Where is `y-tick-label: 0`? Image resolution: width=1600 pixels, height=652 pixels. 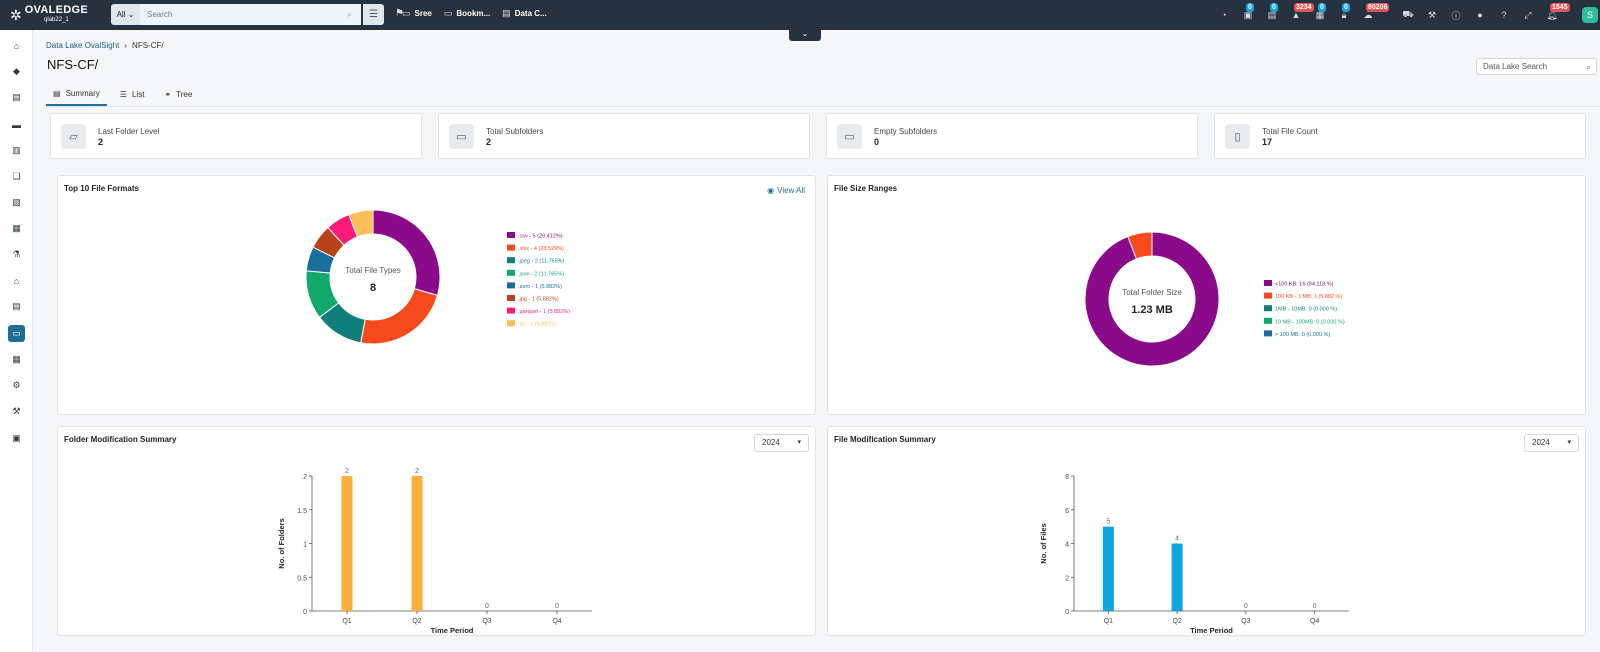 y-tick-label: 0 is located at coordinates (305, 612).